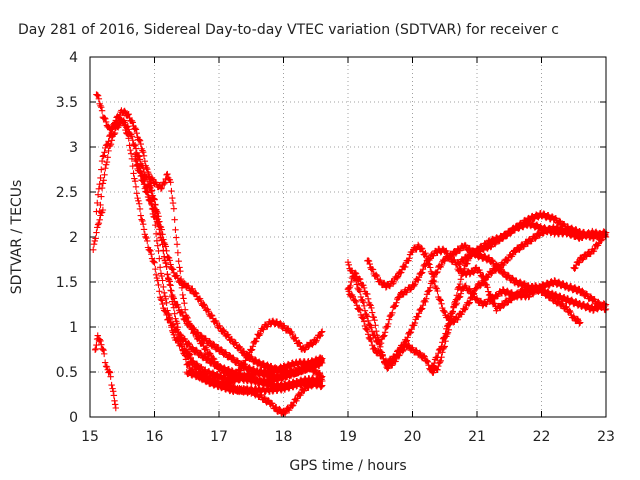 The width and height of the screenshot is (640, 480). What do you see at coordinates (73, 328) in the screenshot?
I see `y-tick-label: 1` at bounding box center [73, 328].